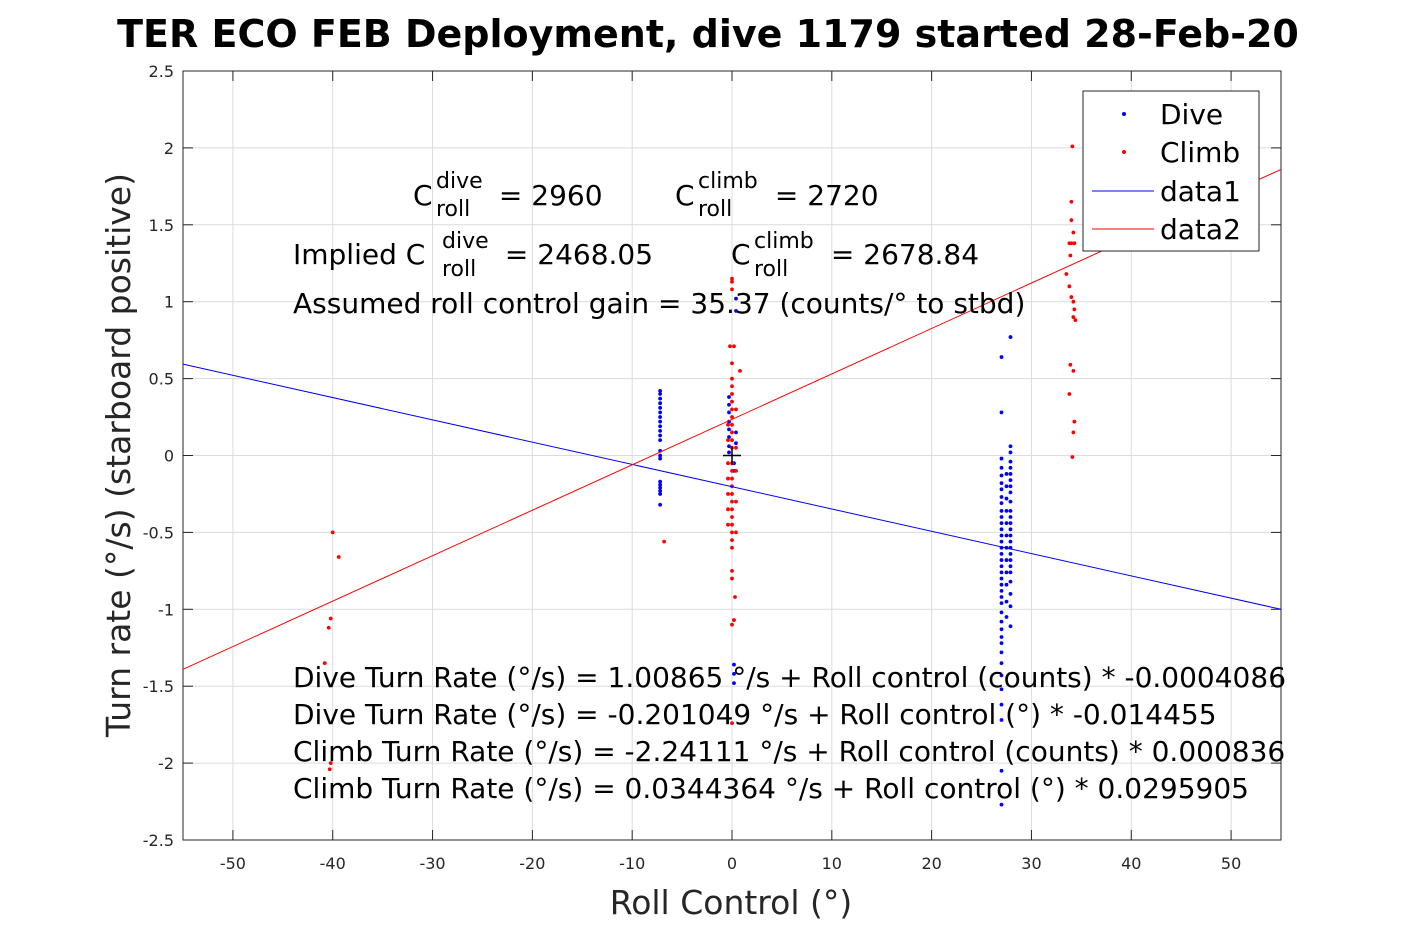 Image resolution: width=1417 pixels, height=945 pixels. I want to click on implied-prefix: Implied C, so click(359, 254).